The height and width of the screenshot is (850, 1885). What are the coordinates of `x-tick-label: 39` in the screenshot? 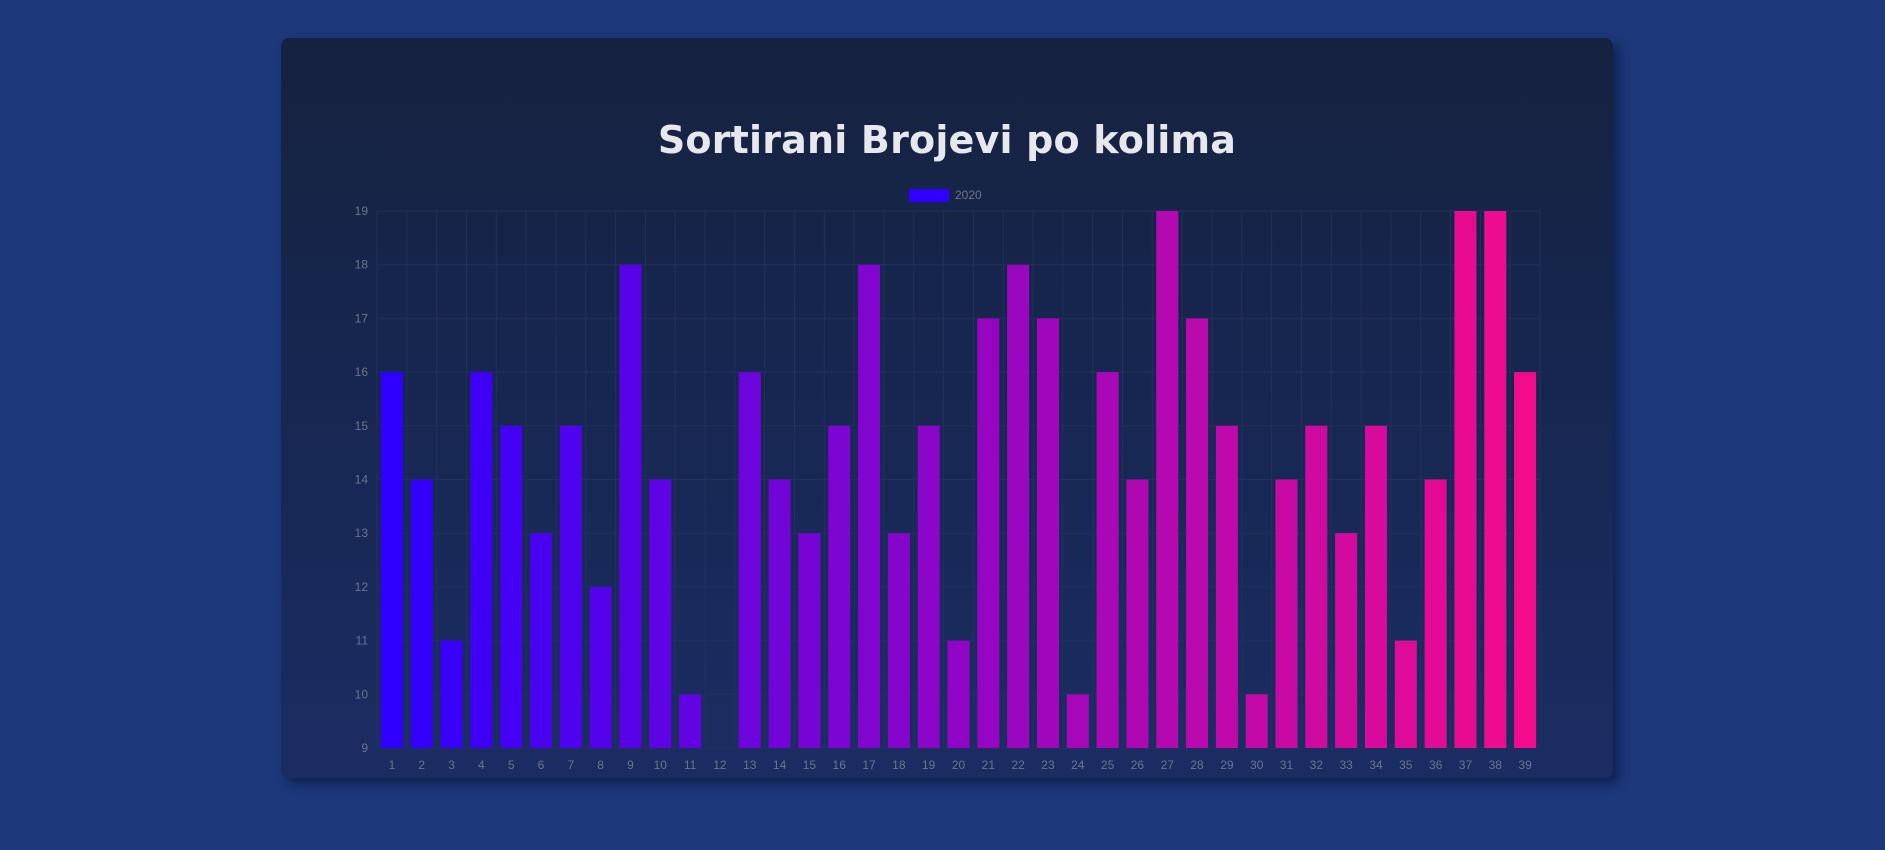 It's located at (1525, 765).